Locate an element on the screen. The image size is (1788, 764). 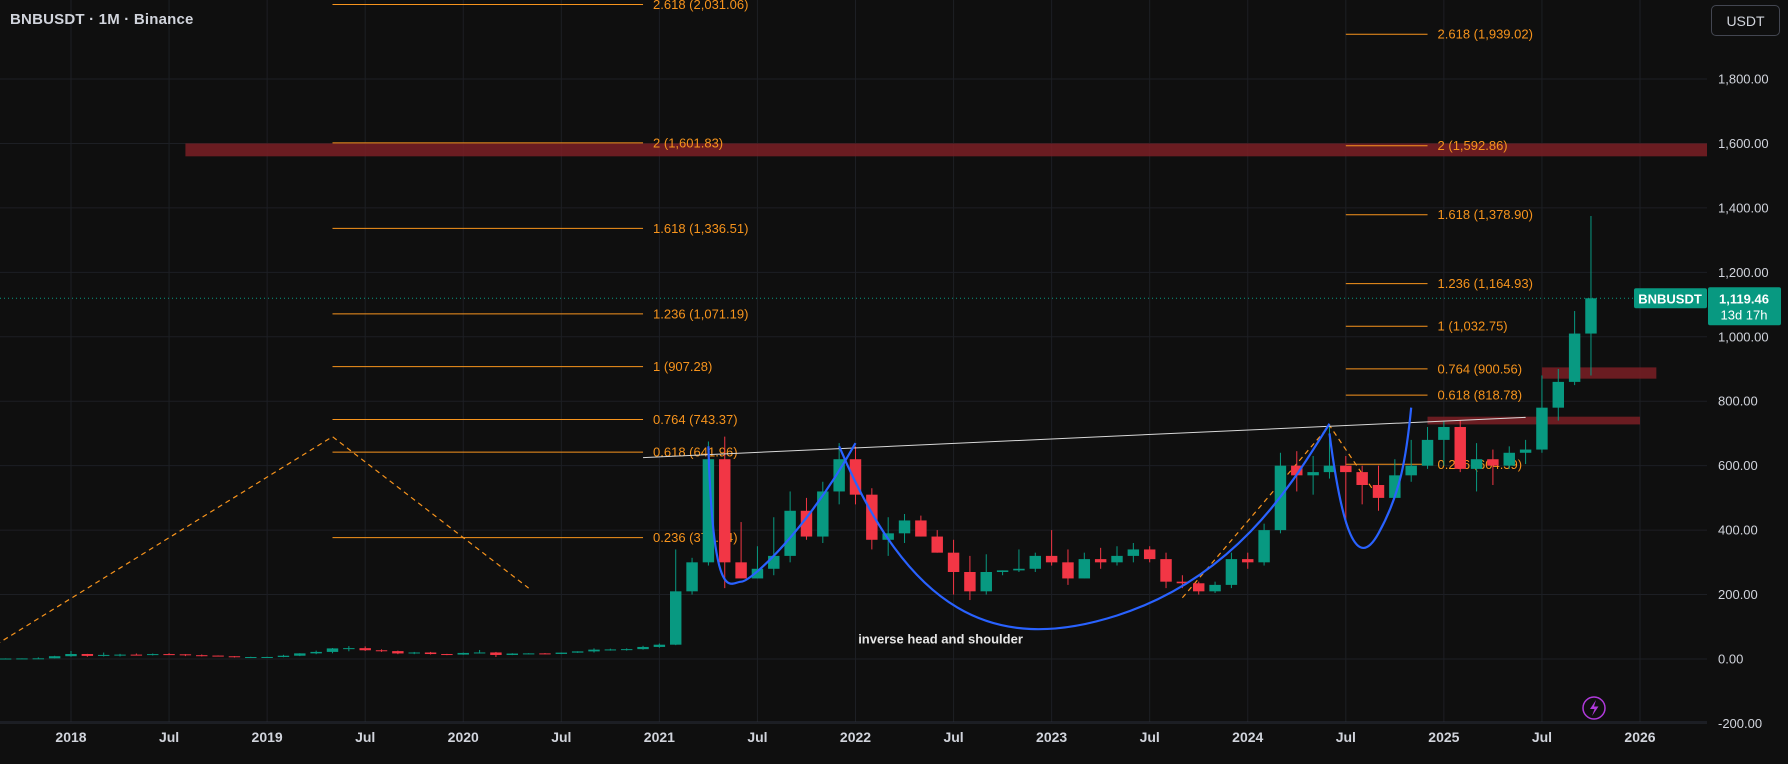
fib-extension-path is located at coordinates (264, 539).